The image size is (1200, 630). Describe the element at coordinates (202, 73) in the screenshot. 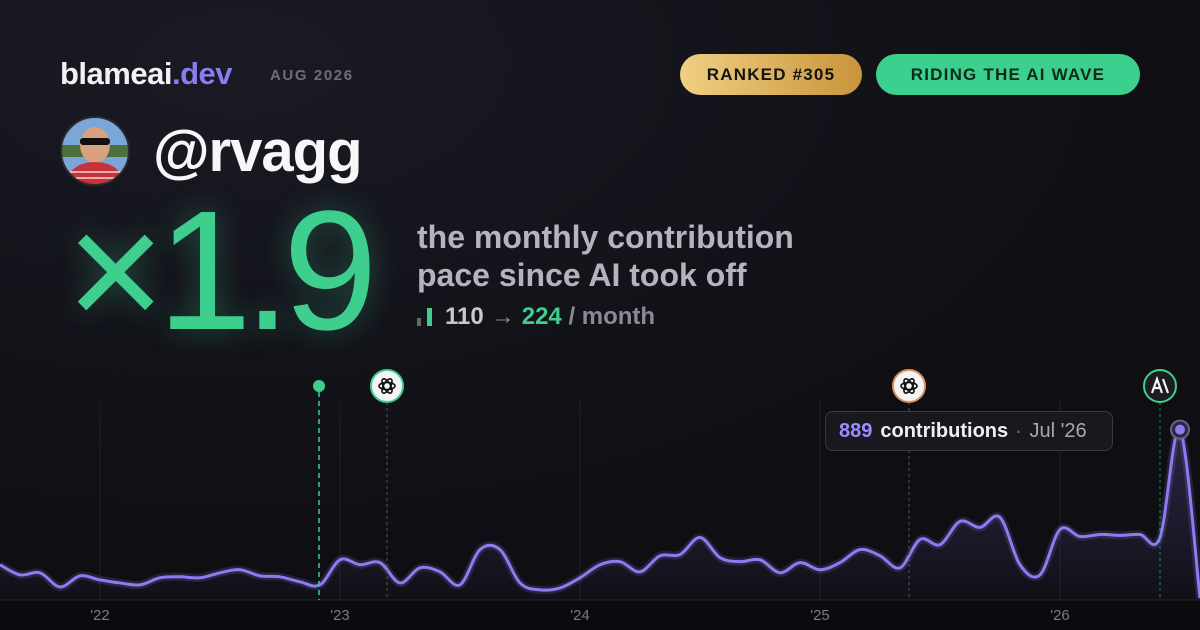

I see `brand-tld: .dev` at that location.